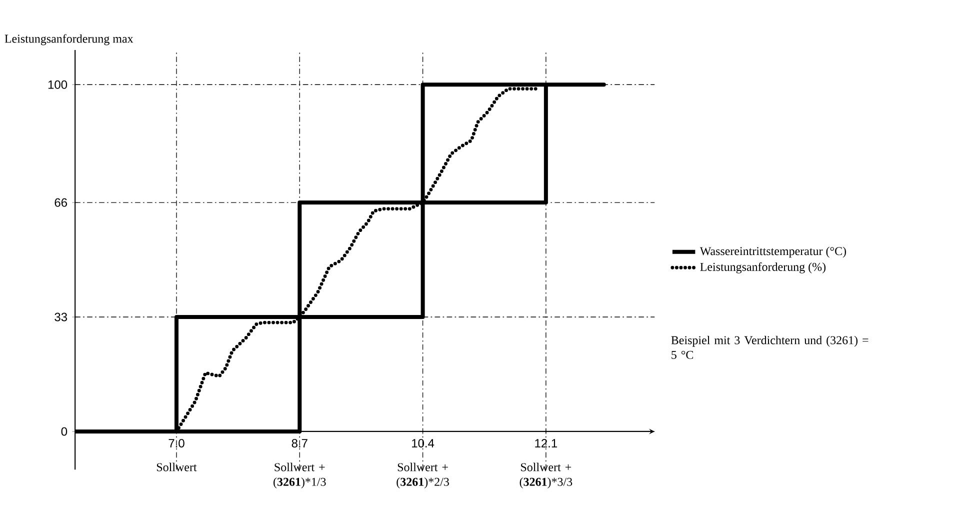 This screenshot has height=522, width=973. What do you see at coordinates (58, 85) in the screenshot?
I see `y-tick-label: 100` at bounding box center [58, 85].